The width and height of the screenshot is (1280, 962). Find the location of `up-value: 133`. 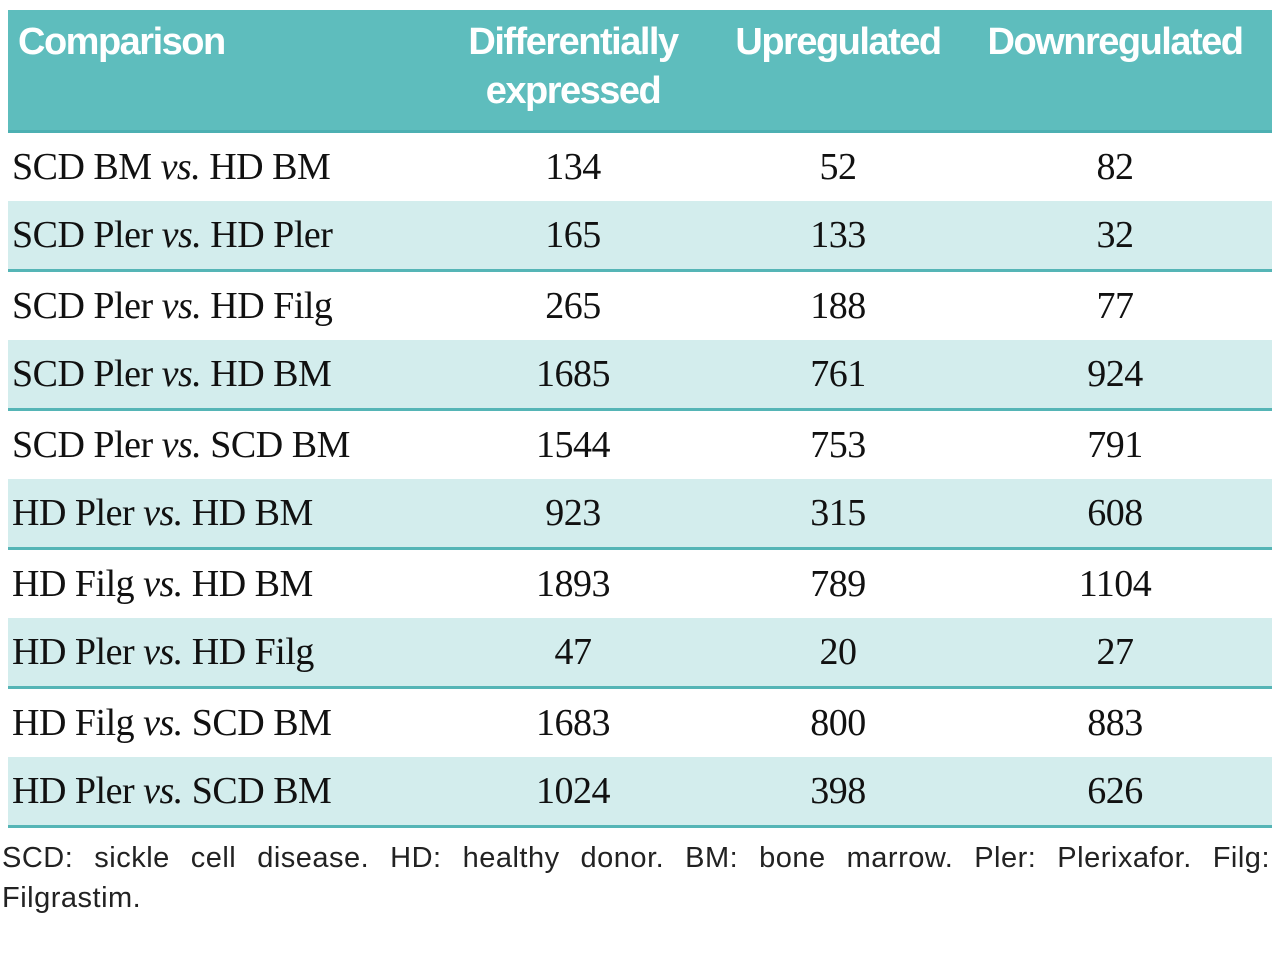

up-value: 133 is located at coordinates (838, 236).